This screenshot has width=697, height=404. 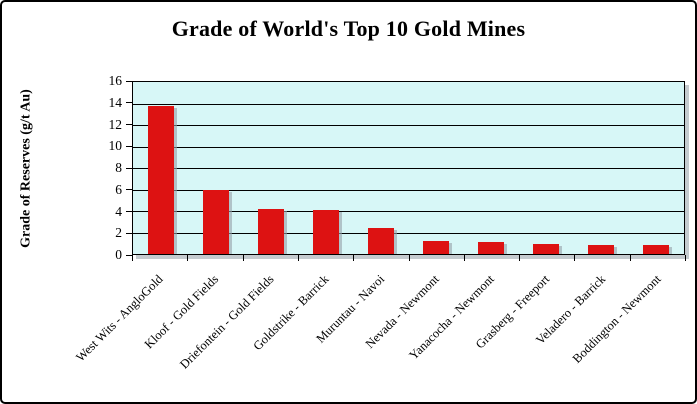 What do you see at coordinates (115, 102) in the screenshot?
I see `y-tick-label: 14` at bounding box center [115, 102].